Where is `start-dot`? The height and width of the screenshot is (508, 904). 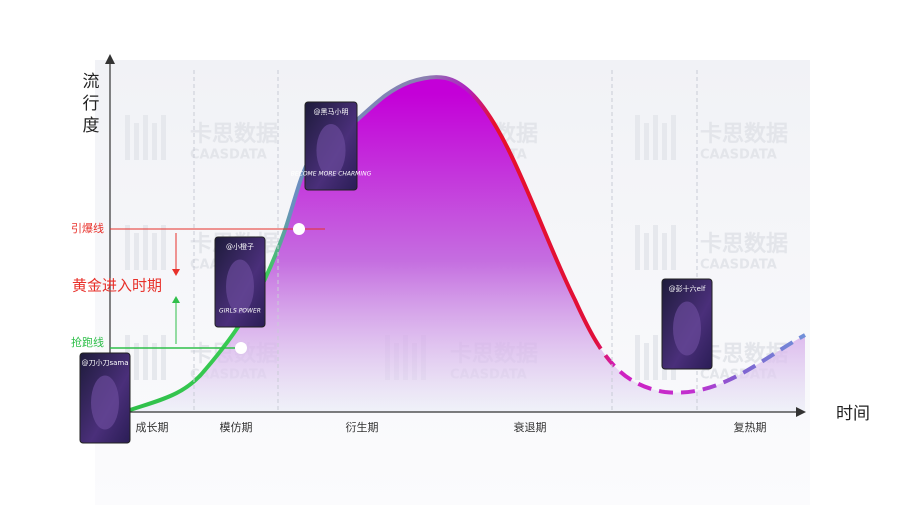 start-dot is located at coordinates (241, 348).